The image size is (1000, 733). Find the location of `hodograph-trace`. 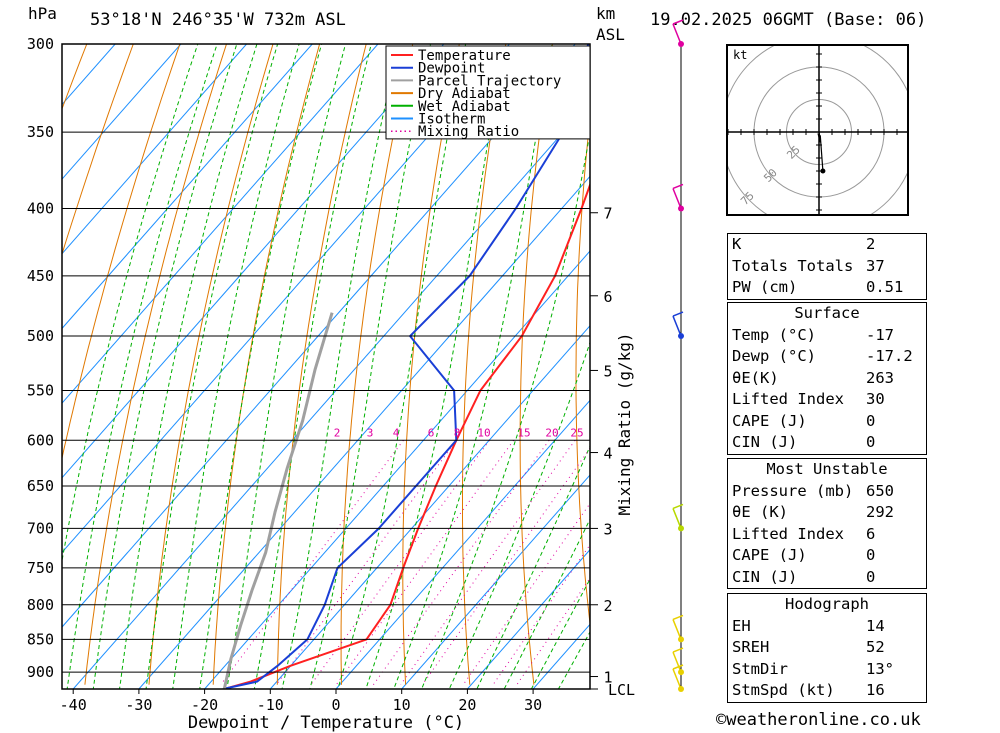

hodograph-trace is located at coordinates (820, 151).